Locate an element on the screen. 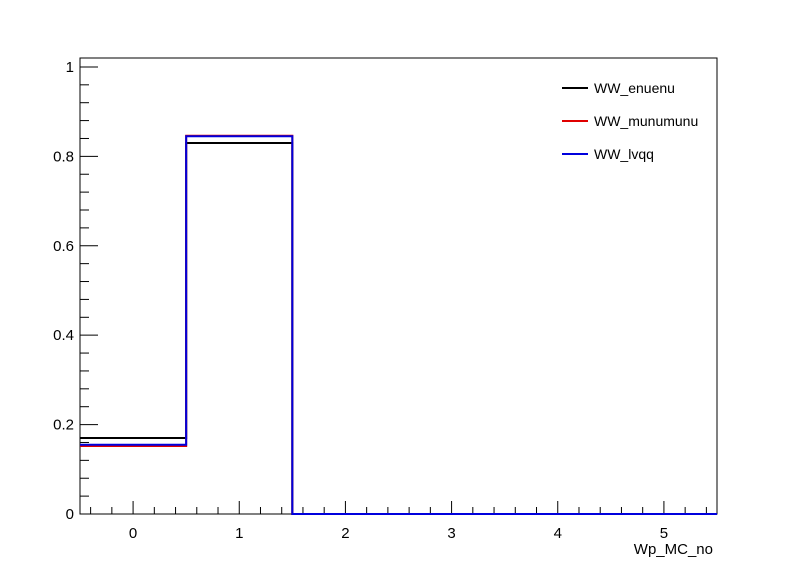 This screenshot has width=796, height=572. legend-label: WW_munumunu is located at coordinates (646, 121).